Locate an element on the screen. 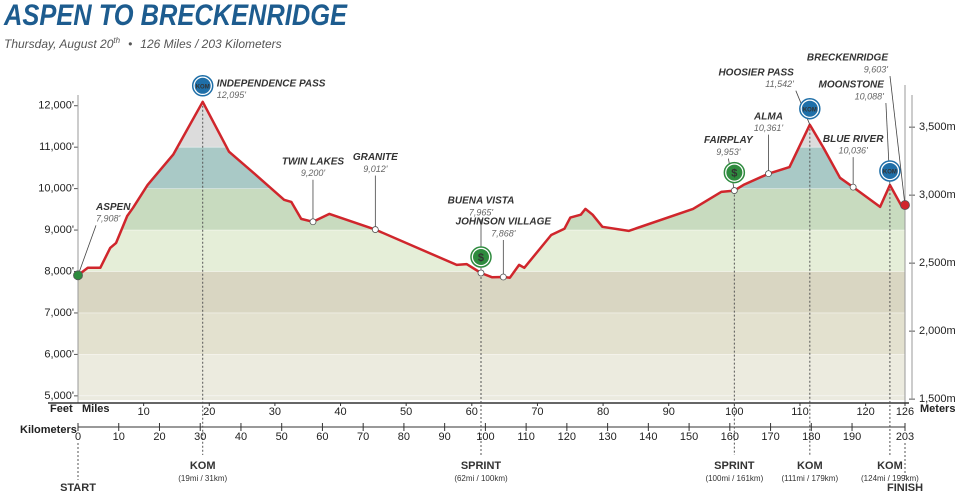  subtitle-date-suffix: th is located at coordinates (116, 40).